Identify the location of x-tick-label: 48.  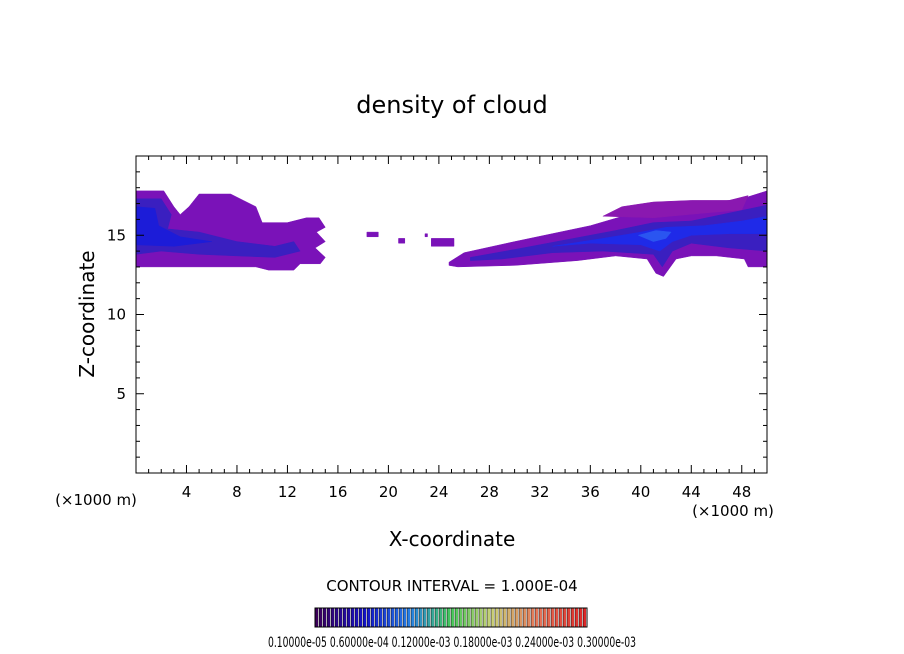
(741, 492).